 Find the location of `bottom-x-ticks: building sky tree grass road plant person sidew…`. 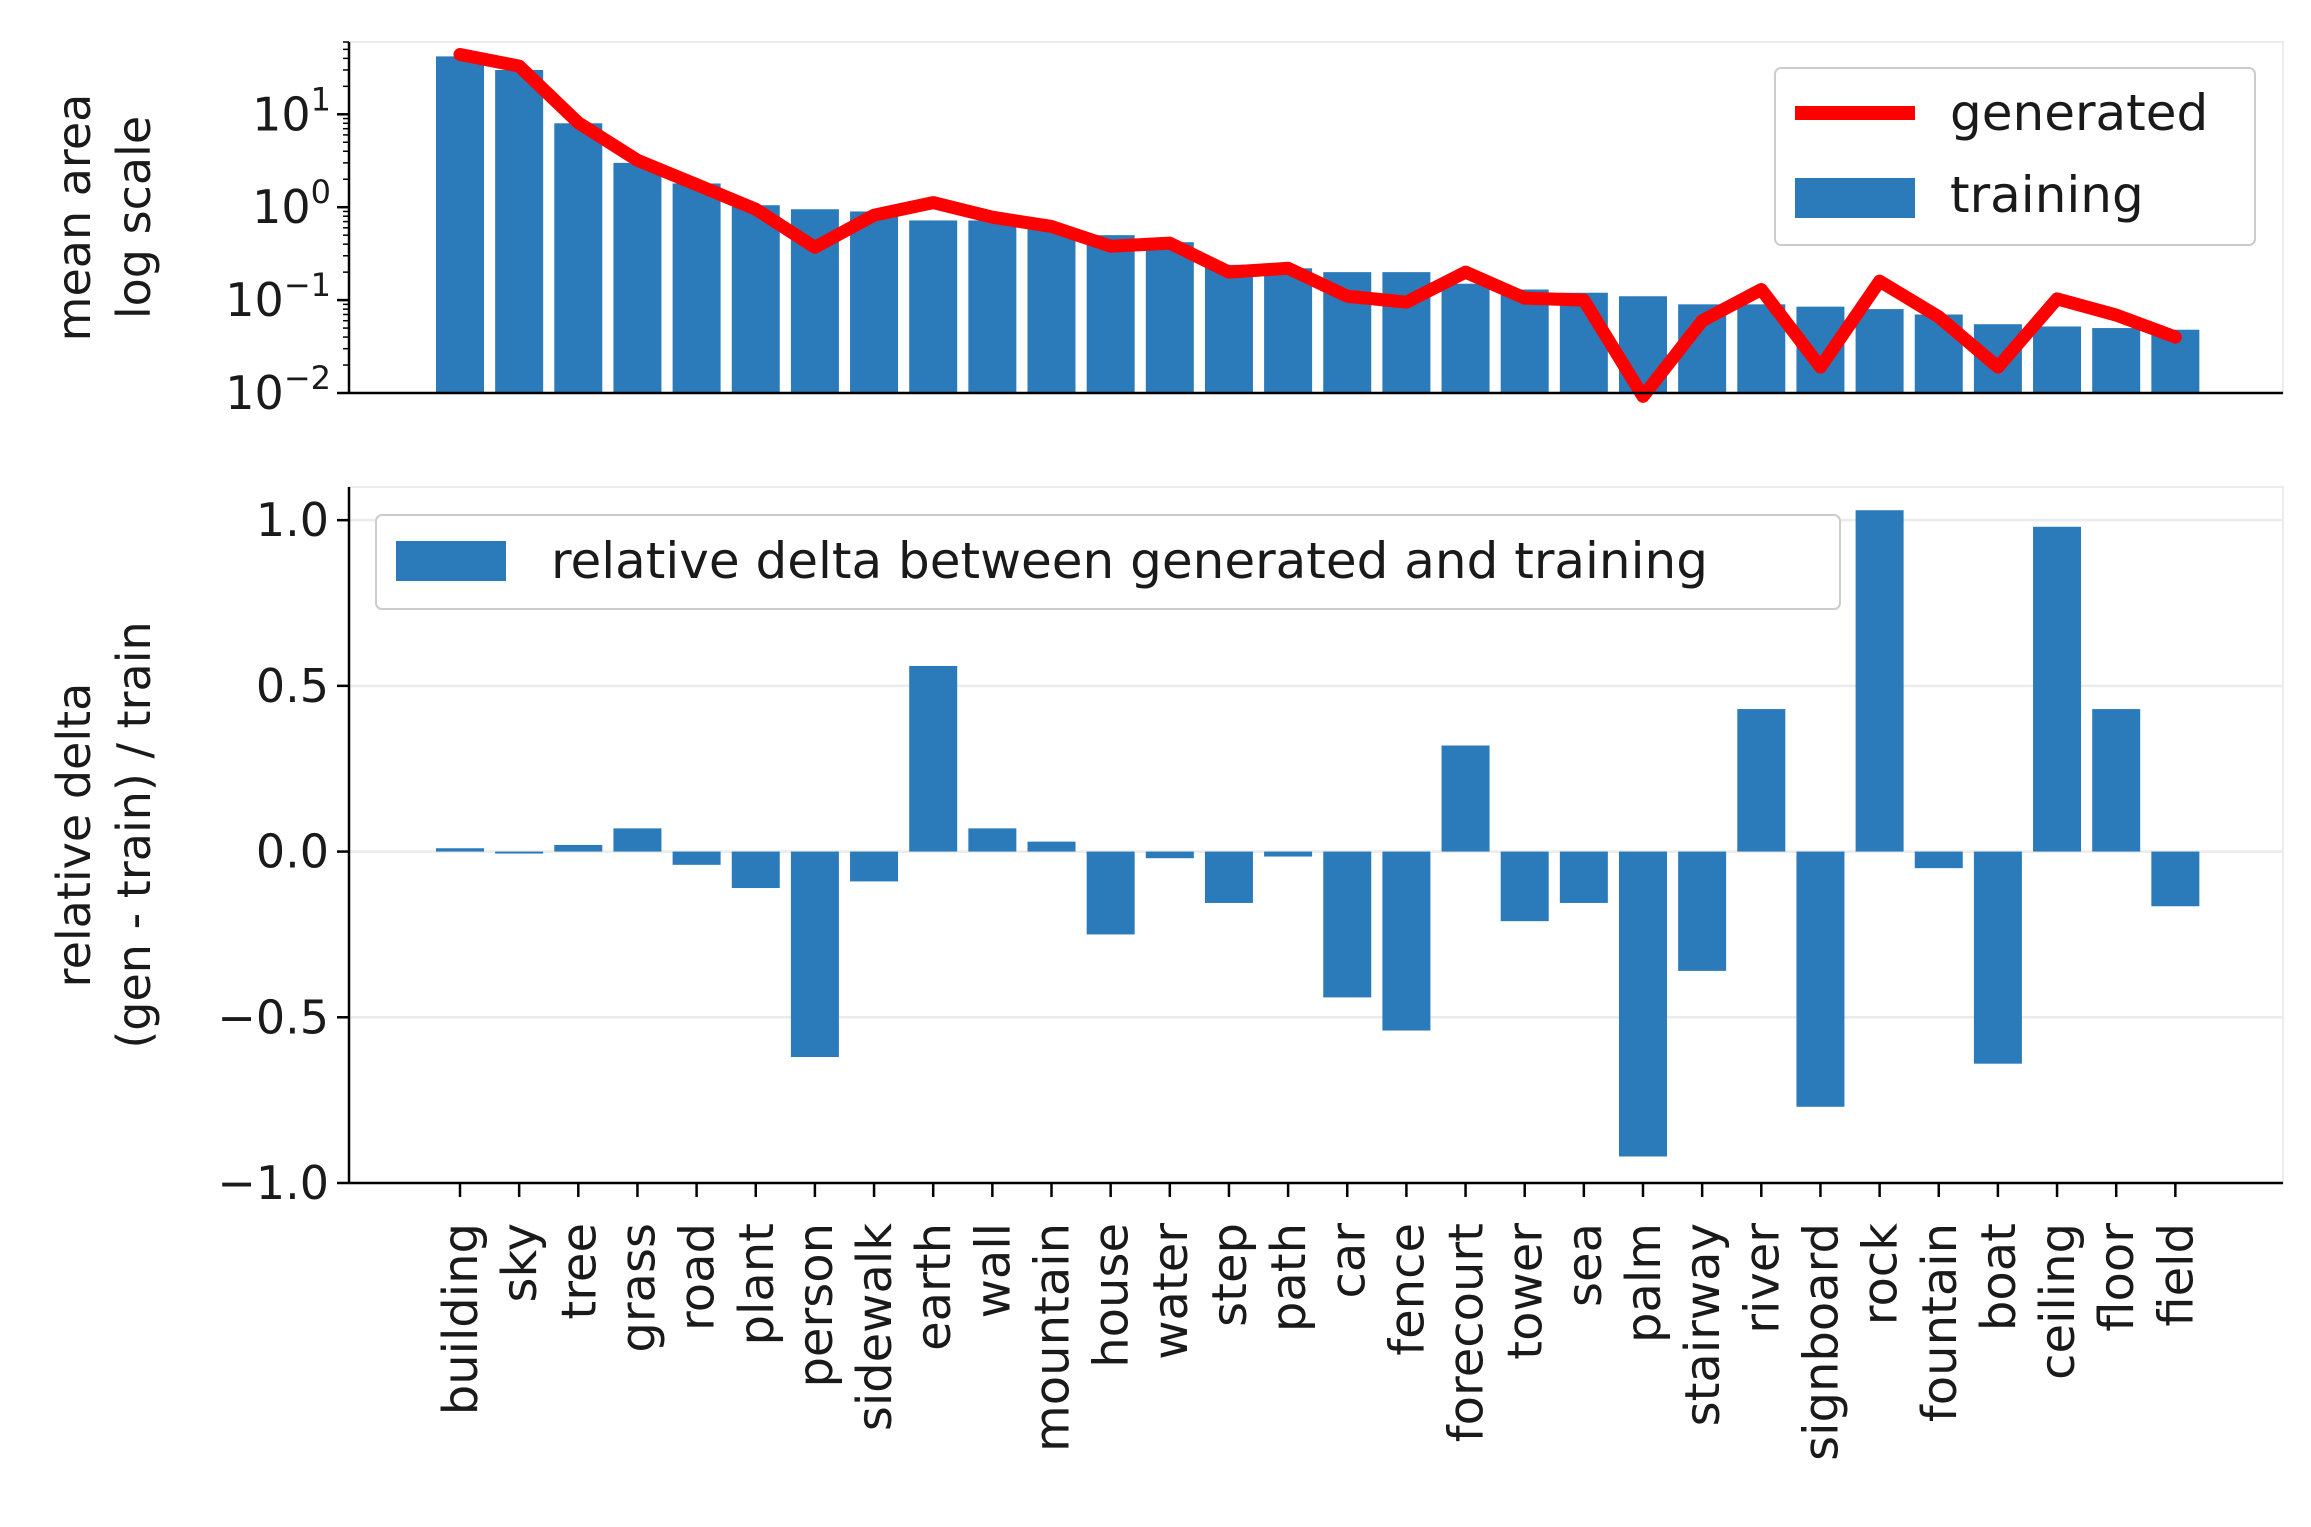

bottom-x-ticks: building sky tree grass road plant person sidew… is located at coordinates (1318, 1322).